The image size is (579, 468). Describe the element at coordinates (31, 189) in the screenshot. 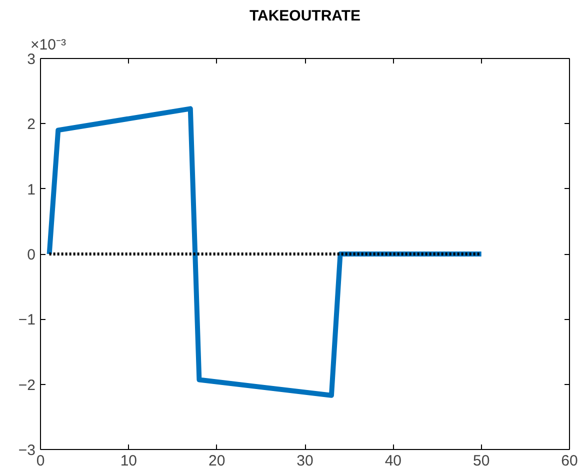

I see `y-tick-label: 1` at that location.